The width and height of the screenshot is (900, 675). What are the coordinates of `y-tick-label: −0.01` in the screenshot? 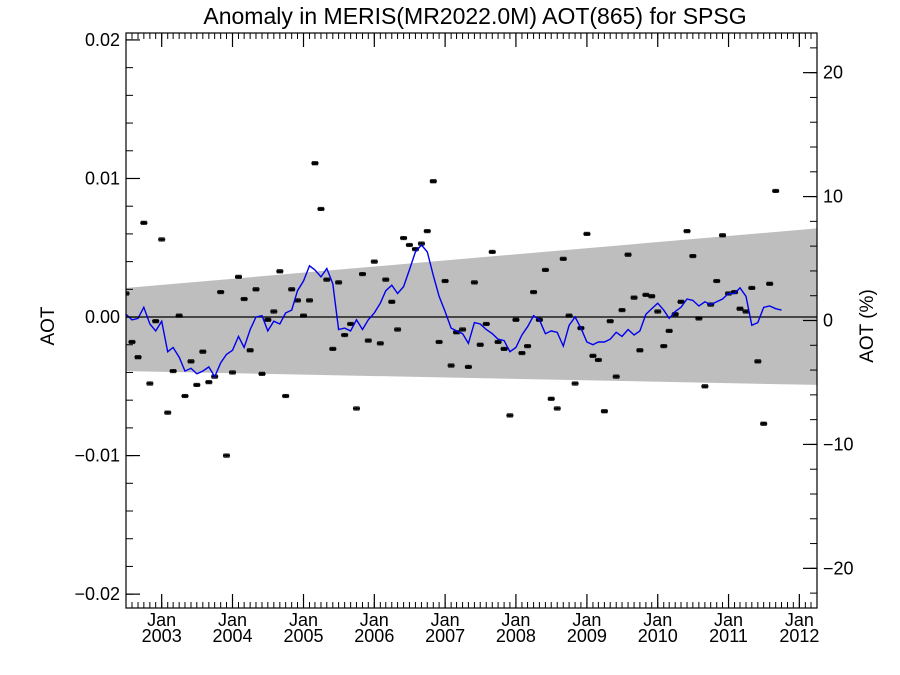 It's located at (97, 456).